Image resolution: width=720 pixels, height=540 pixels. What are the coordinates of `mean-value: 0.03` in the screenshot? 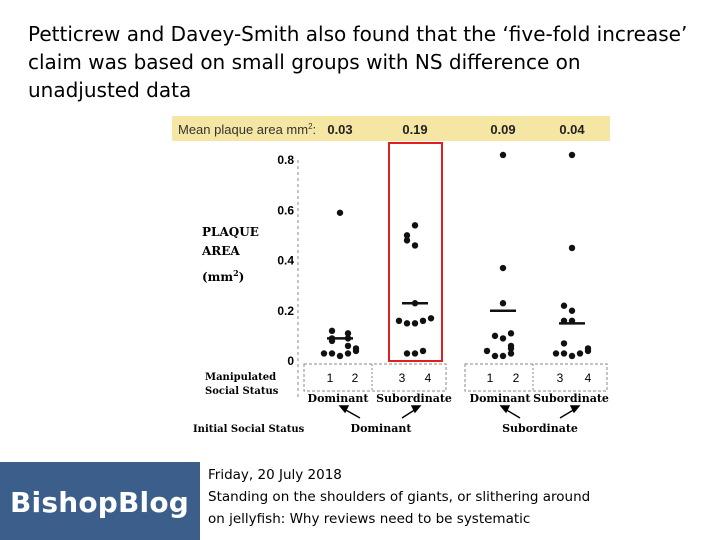 It's located at (339, 129).